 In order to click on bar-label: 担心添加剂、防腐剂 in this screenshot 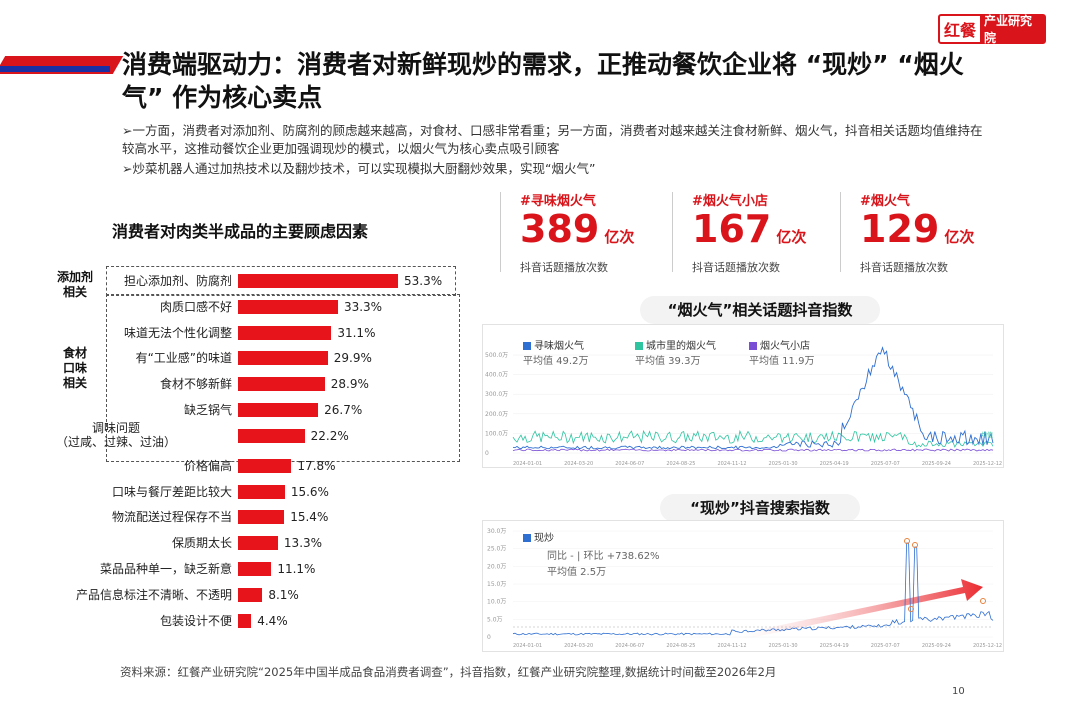, I will do `click(177, 281)`.